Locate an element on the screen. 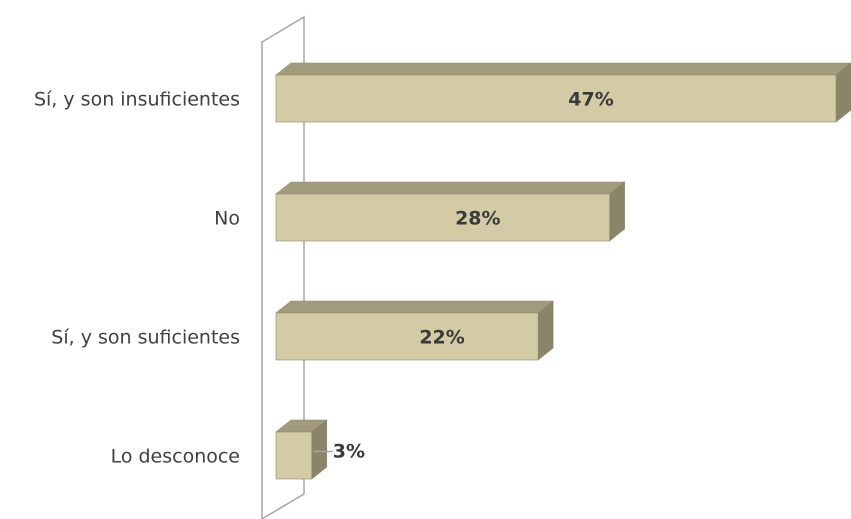 The width and height of the screenshot is (851, 519). category-label: Sí, y son suficientes is located at coordinates (145, 338).